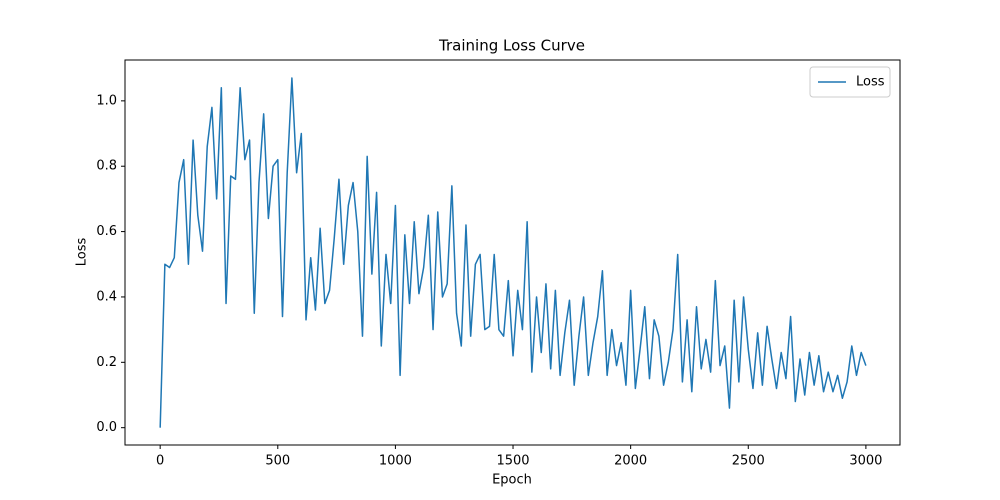 This screenshot has height=500, width=1000. What do you see at coordinates (865, 461) in the screenshot?
I see `x-tick-label: 3000` at bounding box center [865, 461].